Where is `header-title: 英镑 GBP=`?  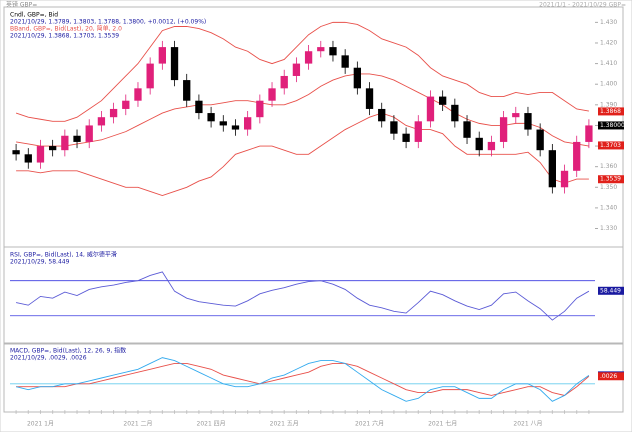
header-title: 英镑 GBP= is located at coordinates (21, 5).